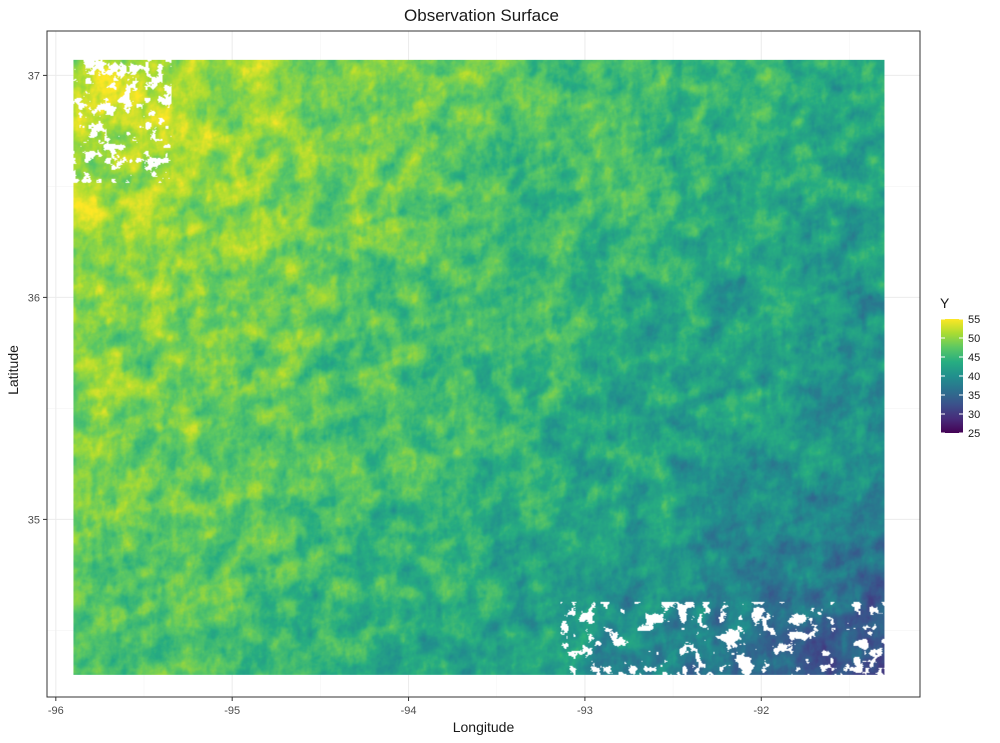 The image size is (1000, 743). Describe the element at coordinates (974, 358) in the screenshot. I see `legend-label: 45` at that location.